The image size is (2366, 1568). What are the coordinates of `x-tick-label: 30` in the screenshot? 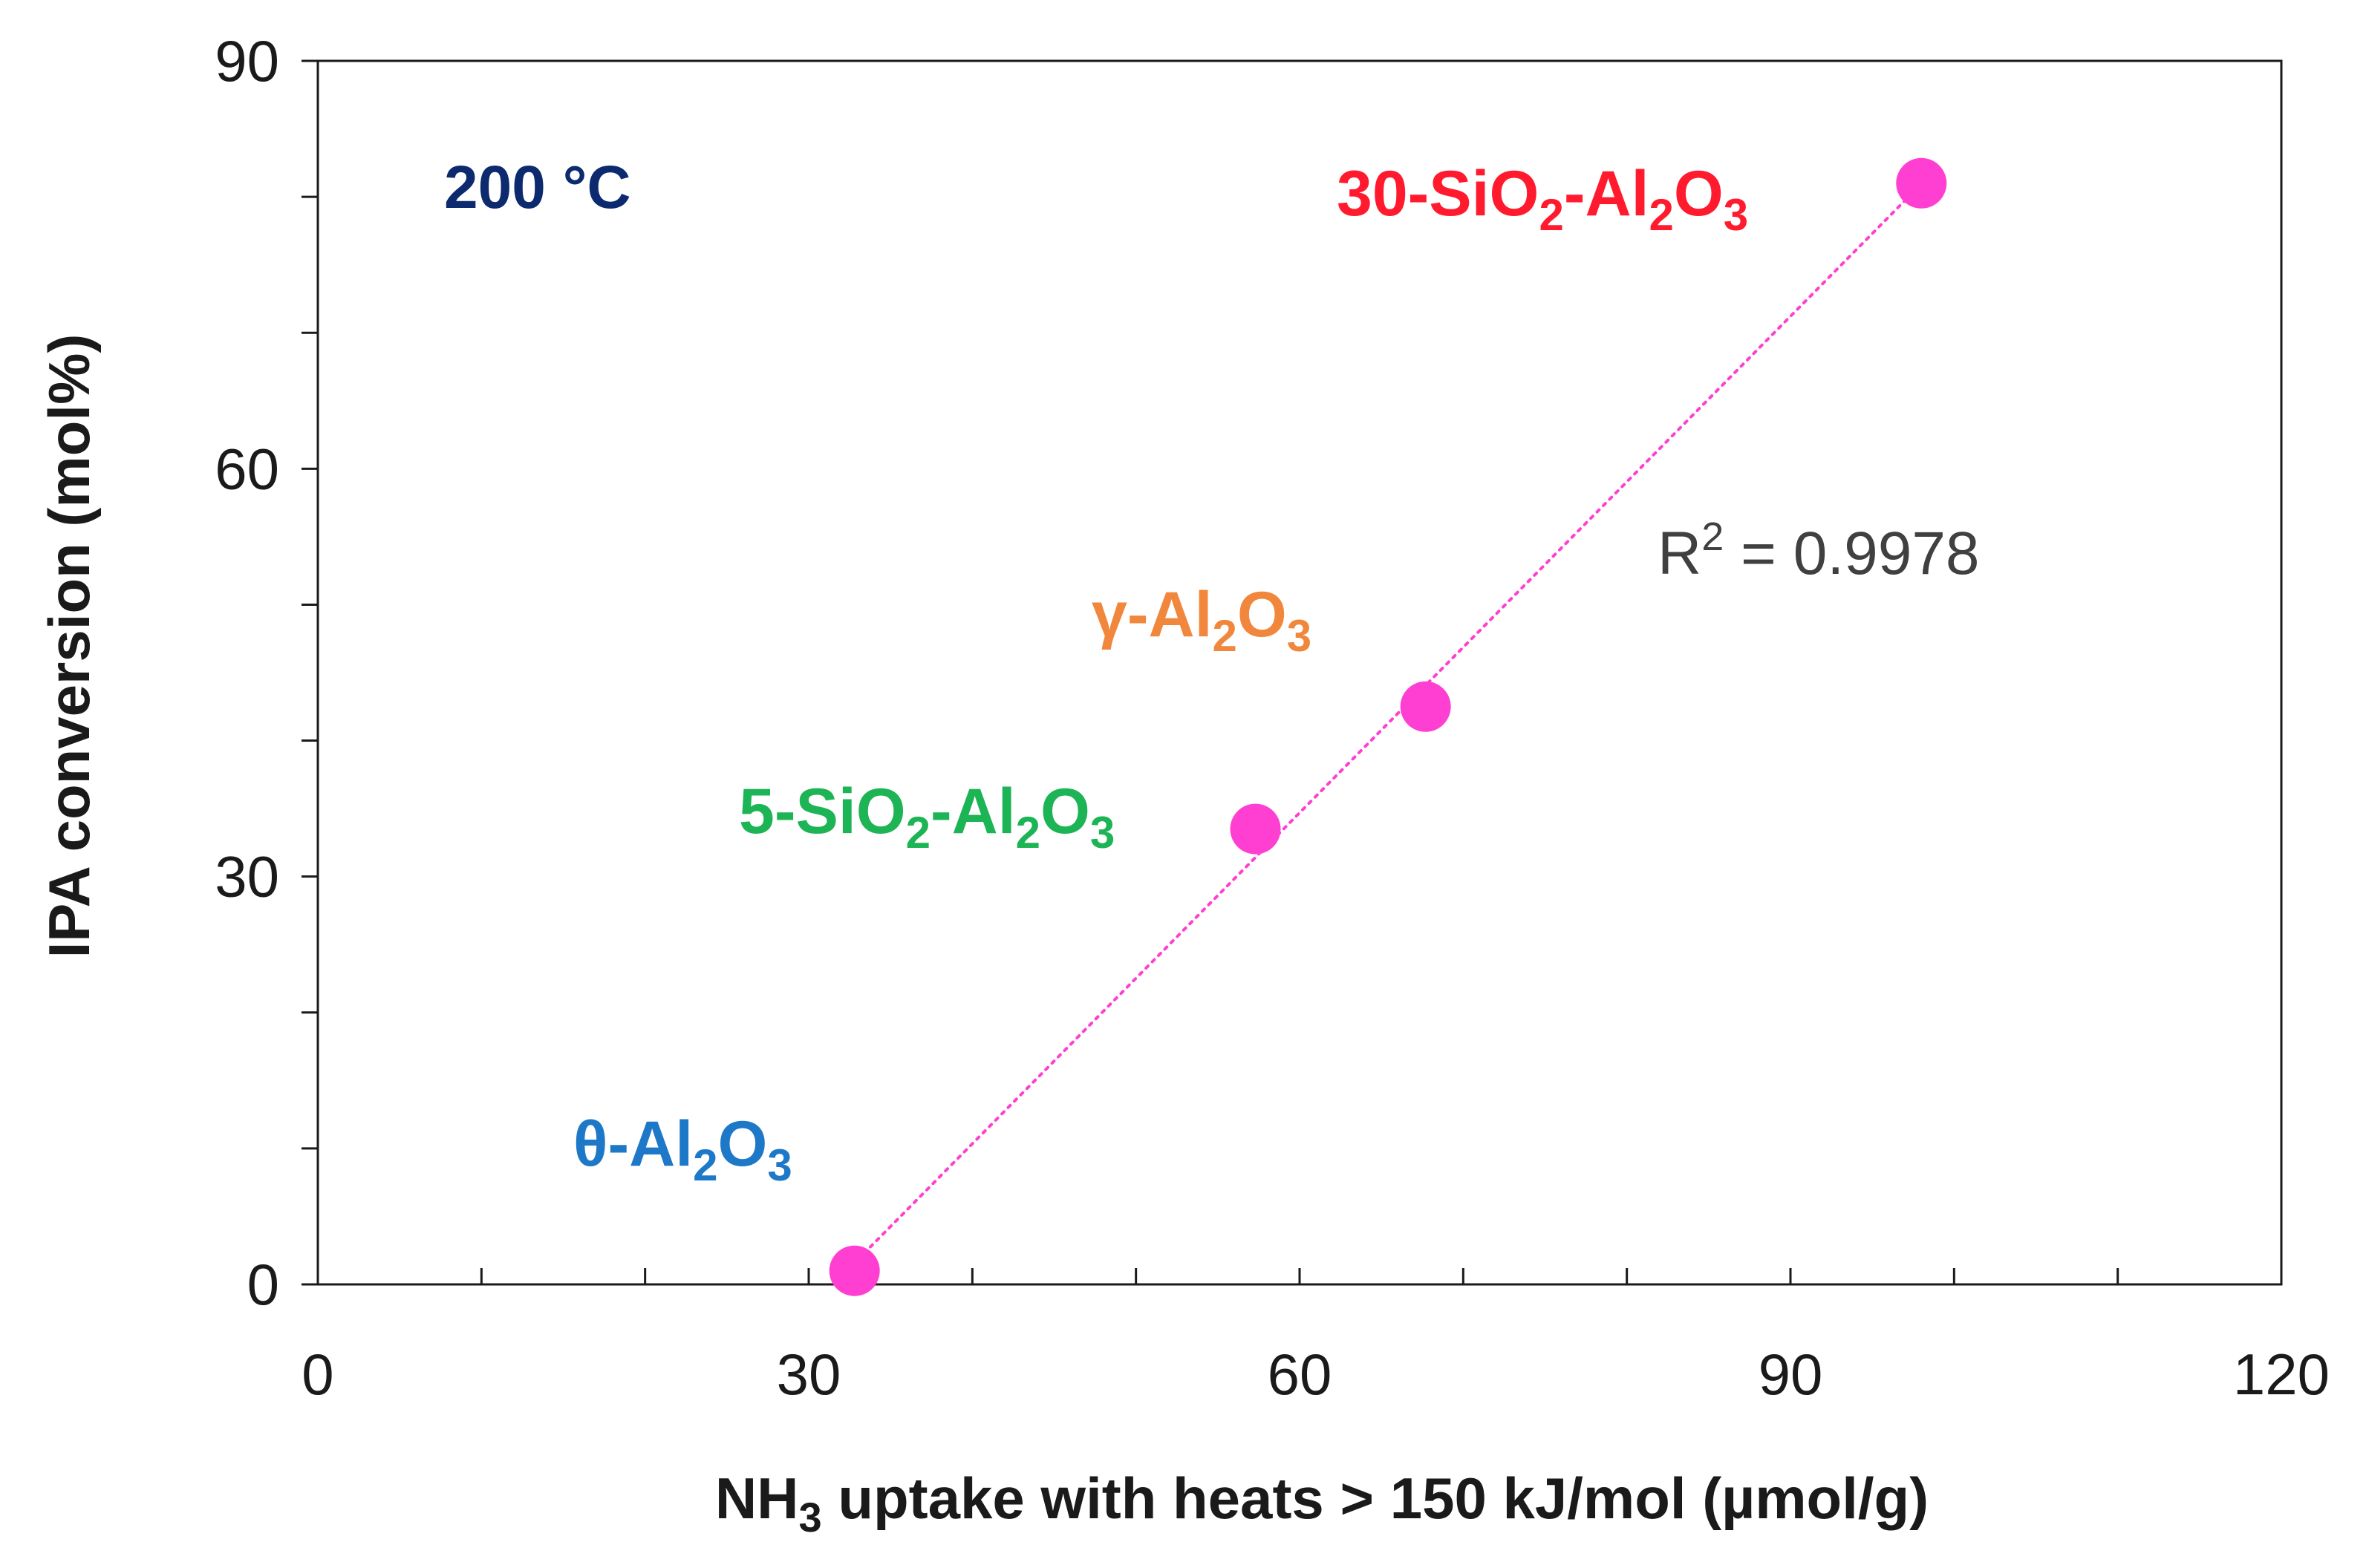 It's located at (809, 1374).